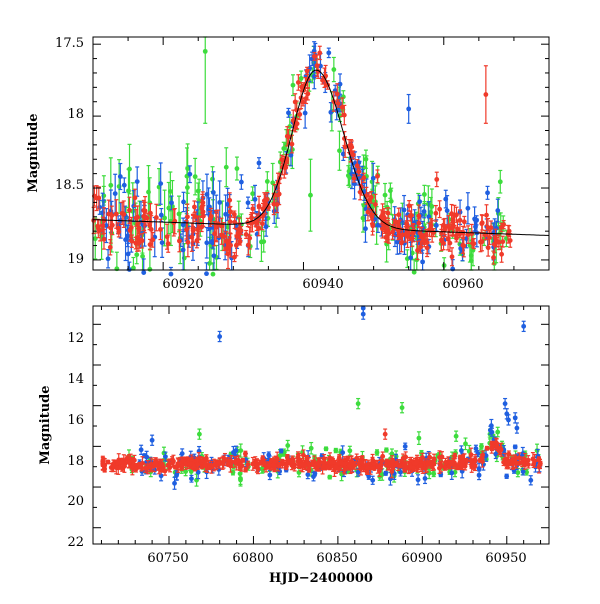 Image resolution: width=600 pixels, height=604 pixels. Describe the element at coordinates (75, 420) in the screenshot. I see `bottom-ytick-label: 16` at that location.